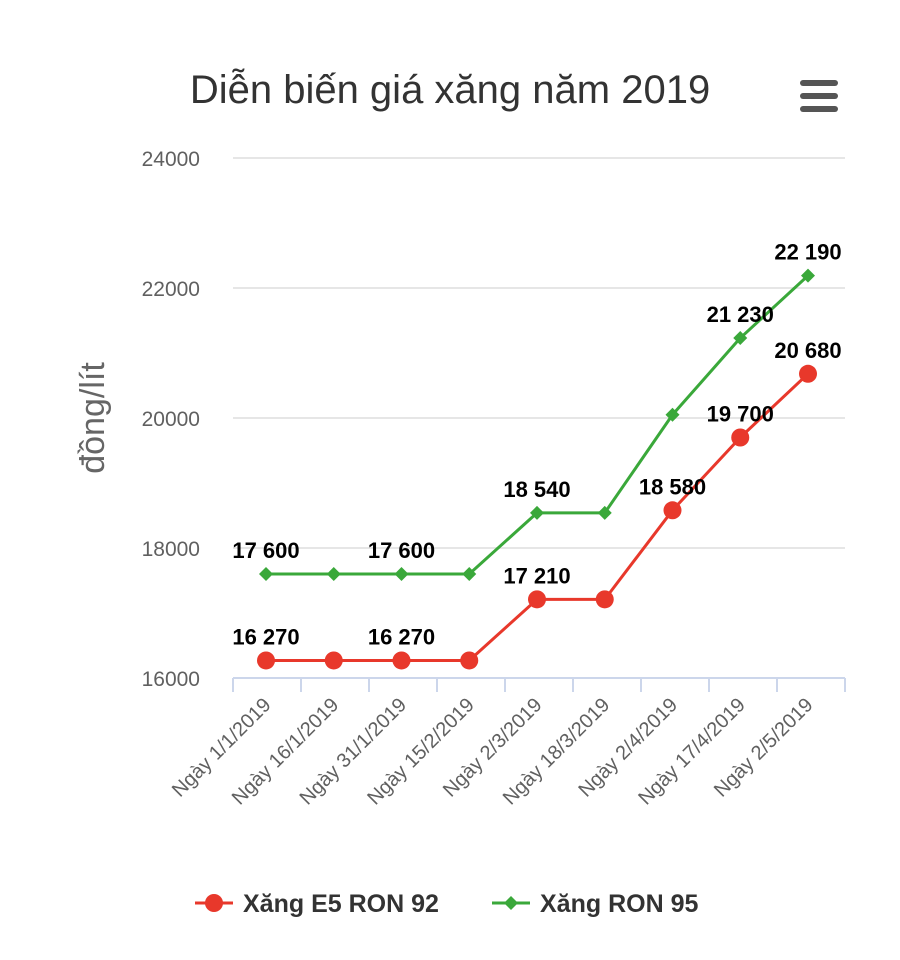 This screenshot has width=900, height=960. I want to click on data-label: 20 680, so click(807, 350).